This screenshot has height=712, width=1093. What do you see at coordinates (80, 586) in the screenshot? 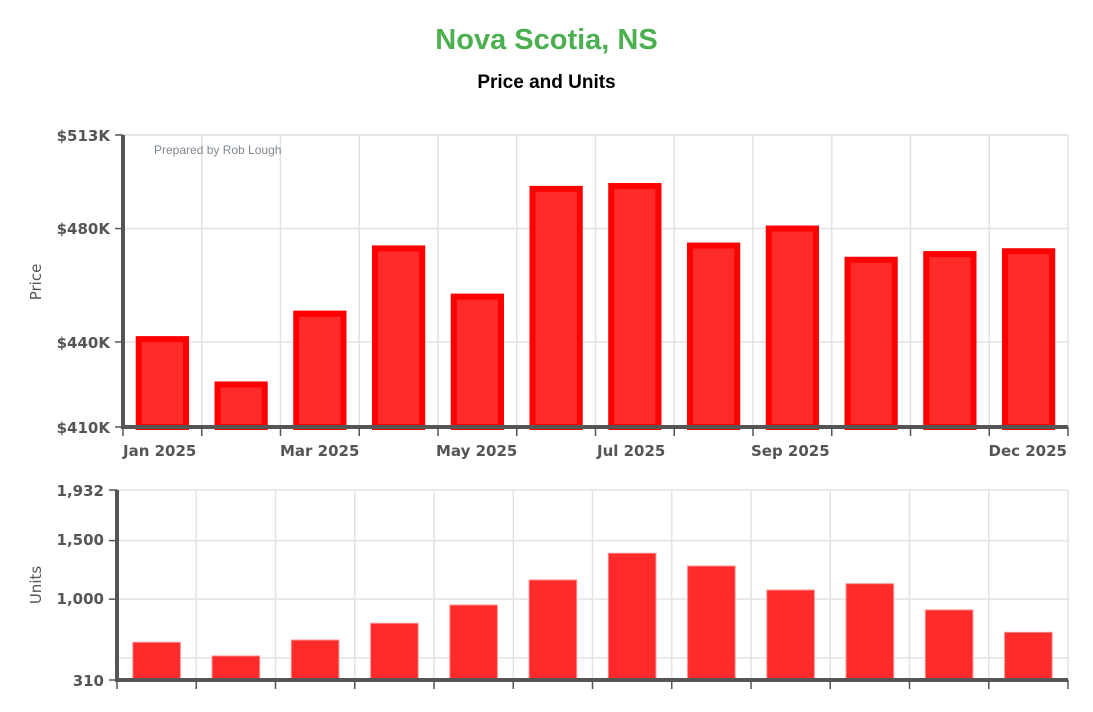
I see `units-y-tick-labels: 1,932 1,500 1,000 310` at bounding box center [80, 586].